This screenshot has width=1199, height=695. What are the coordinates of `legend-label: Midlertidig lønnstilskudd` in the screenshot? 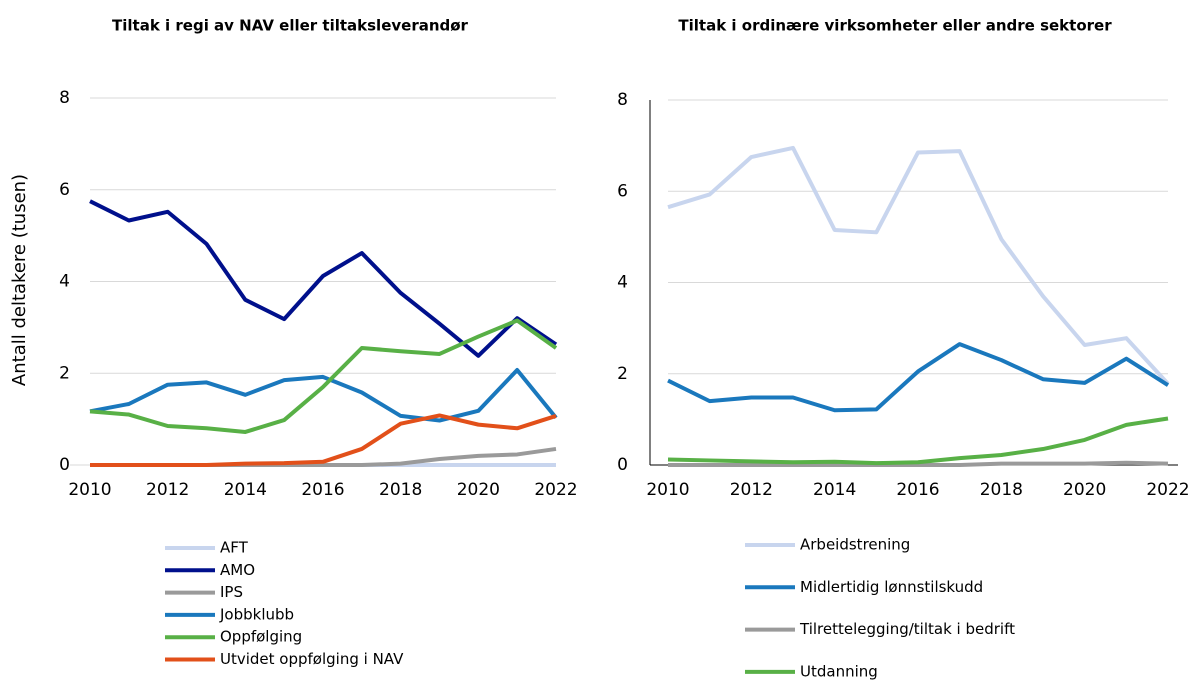 It's located at (891, 587).